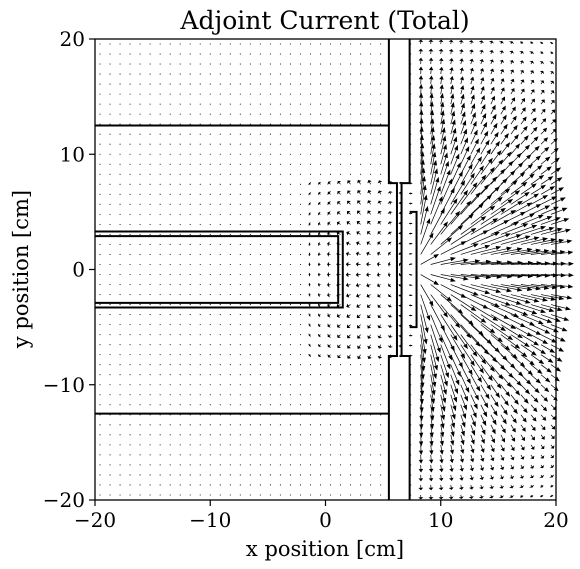  What do you see at coordinates (72, 154) in the screenshot?
I see `y-tick-label: 10` at bounding box center [72, 154].